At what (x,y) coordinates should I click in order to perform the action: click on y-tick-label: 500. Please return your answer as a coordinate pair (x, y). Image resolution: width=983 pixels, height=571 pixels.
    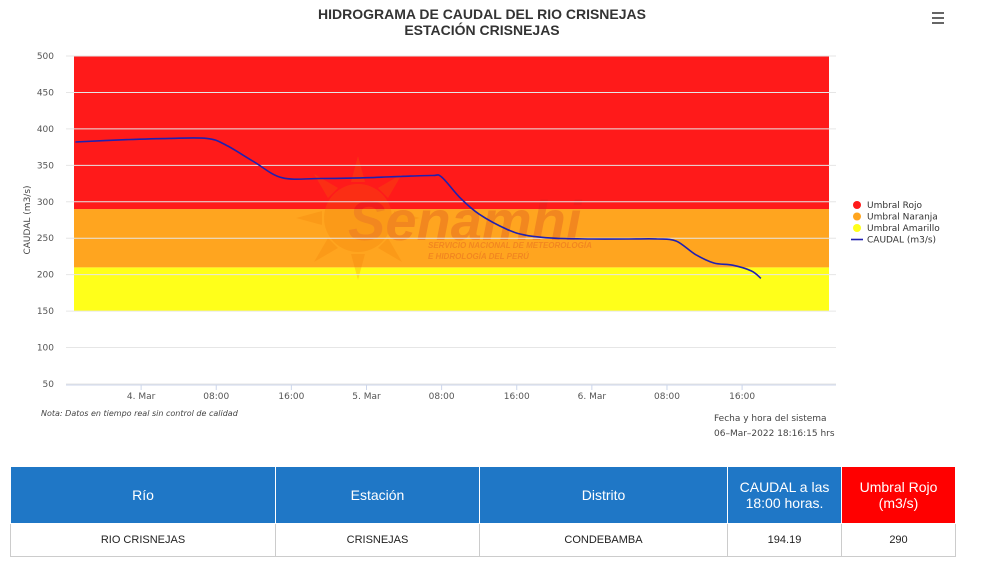
    Looking at the image, I should click on (45, 57).